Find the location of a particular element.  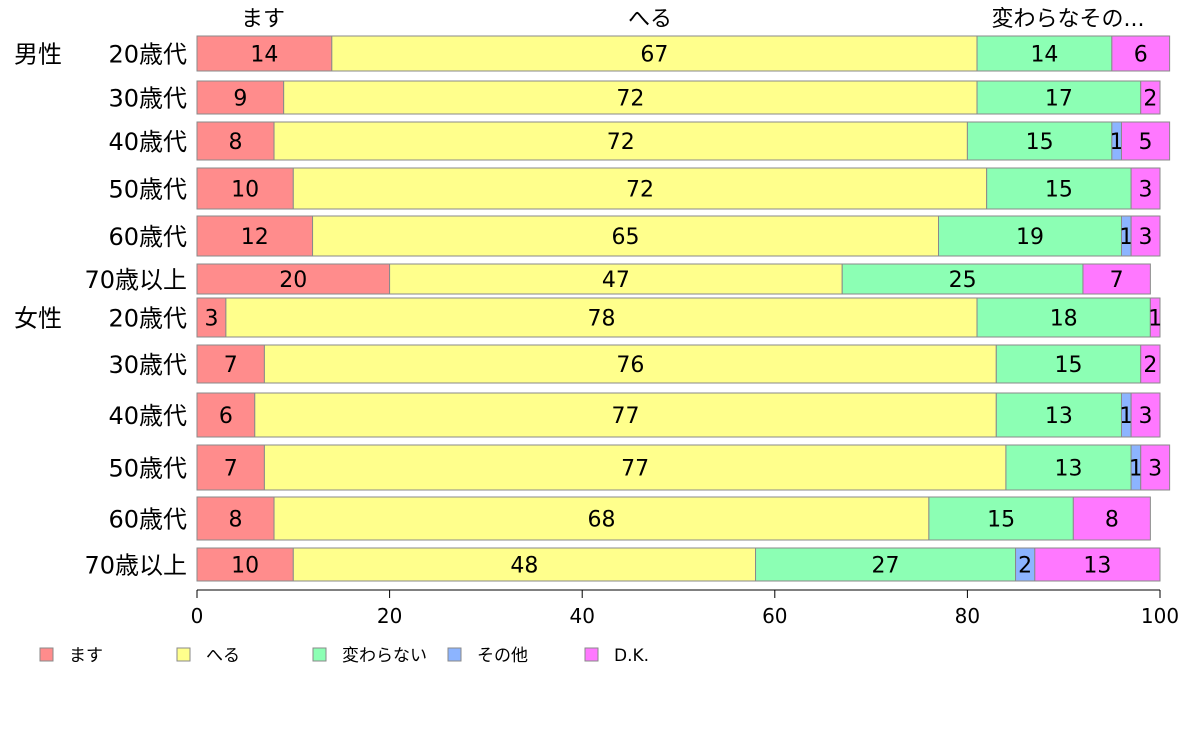

data-label: 76 is located at coordinates (630, 365).